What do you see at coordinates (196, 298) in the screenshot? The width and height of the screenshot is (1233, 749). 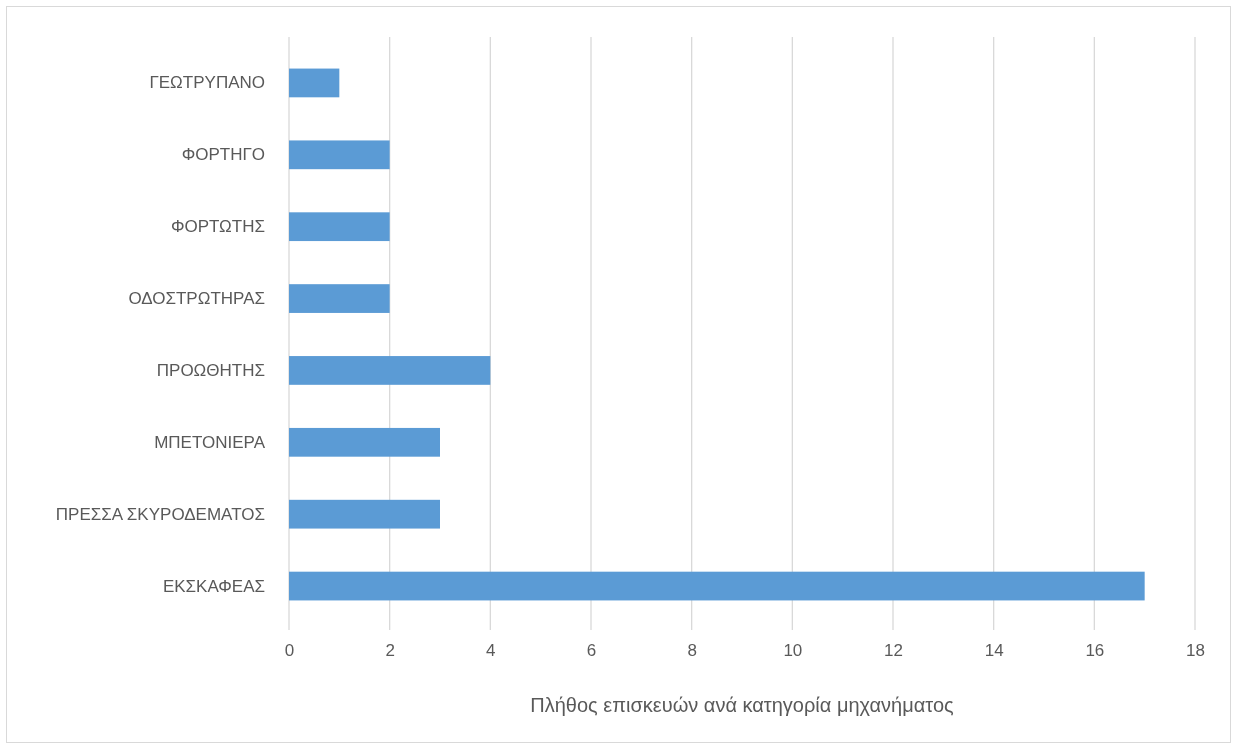 I see `y-tick-label: ΟΔΟΣΤΡΩΤΗΡΑΣ` at bounding box center [196, 298].